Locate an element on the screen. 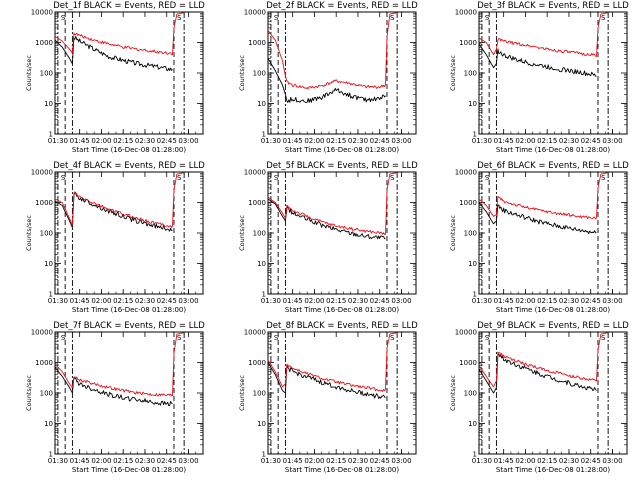 This screenshot has height=480, width=640. chart-title: Det_1f BLACK = Events, RED = LLD is located at coordinates (129, 6).